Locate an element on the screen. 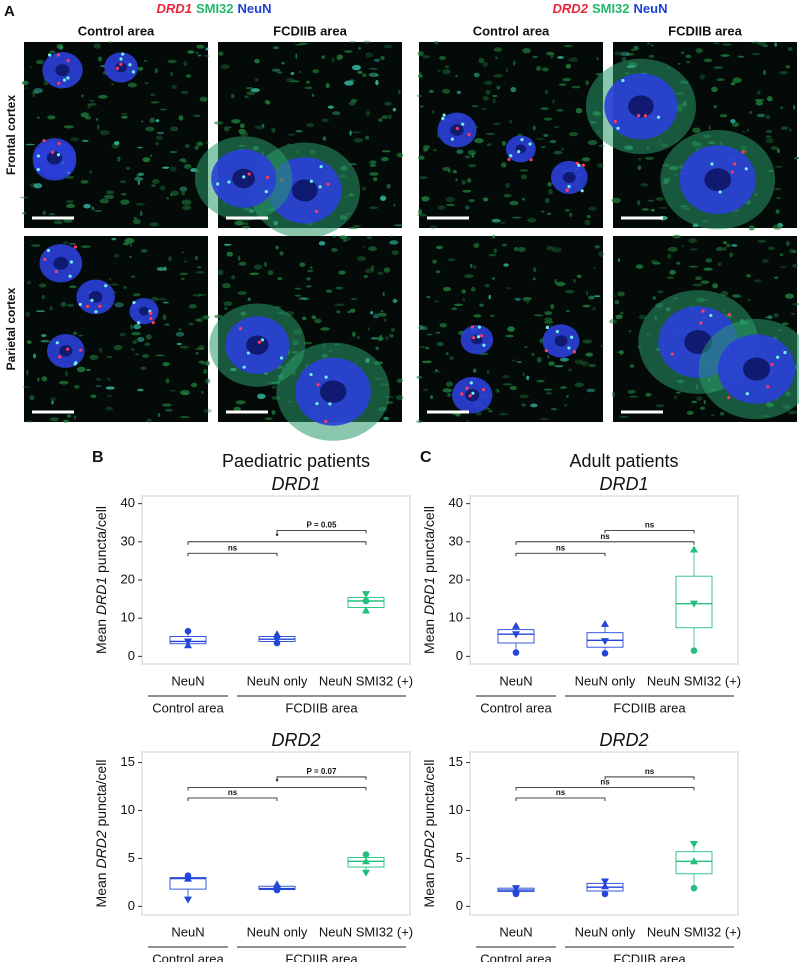  row-label: Frontal cortex is located at coordinates (11, 135).